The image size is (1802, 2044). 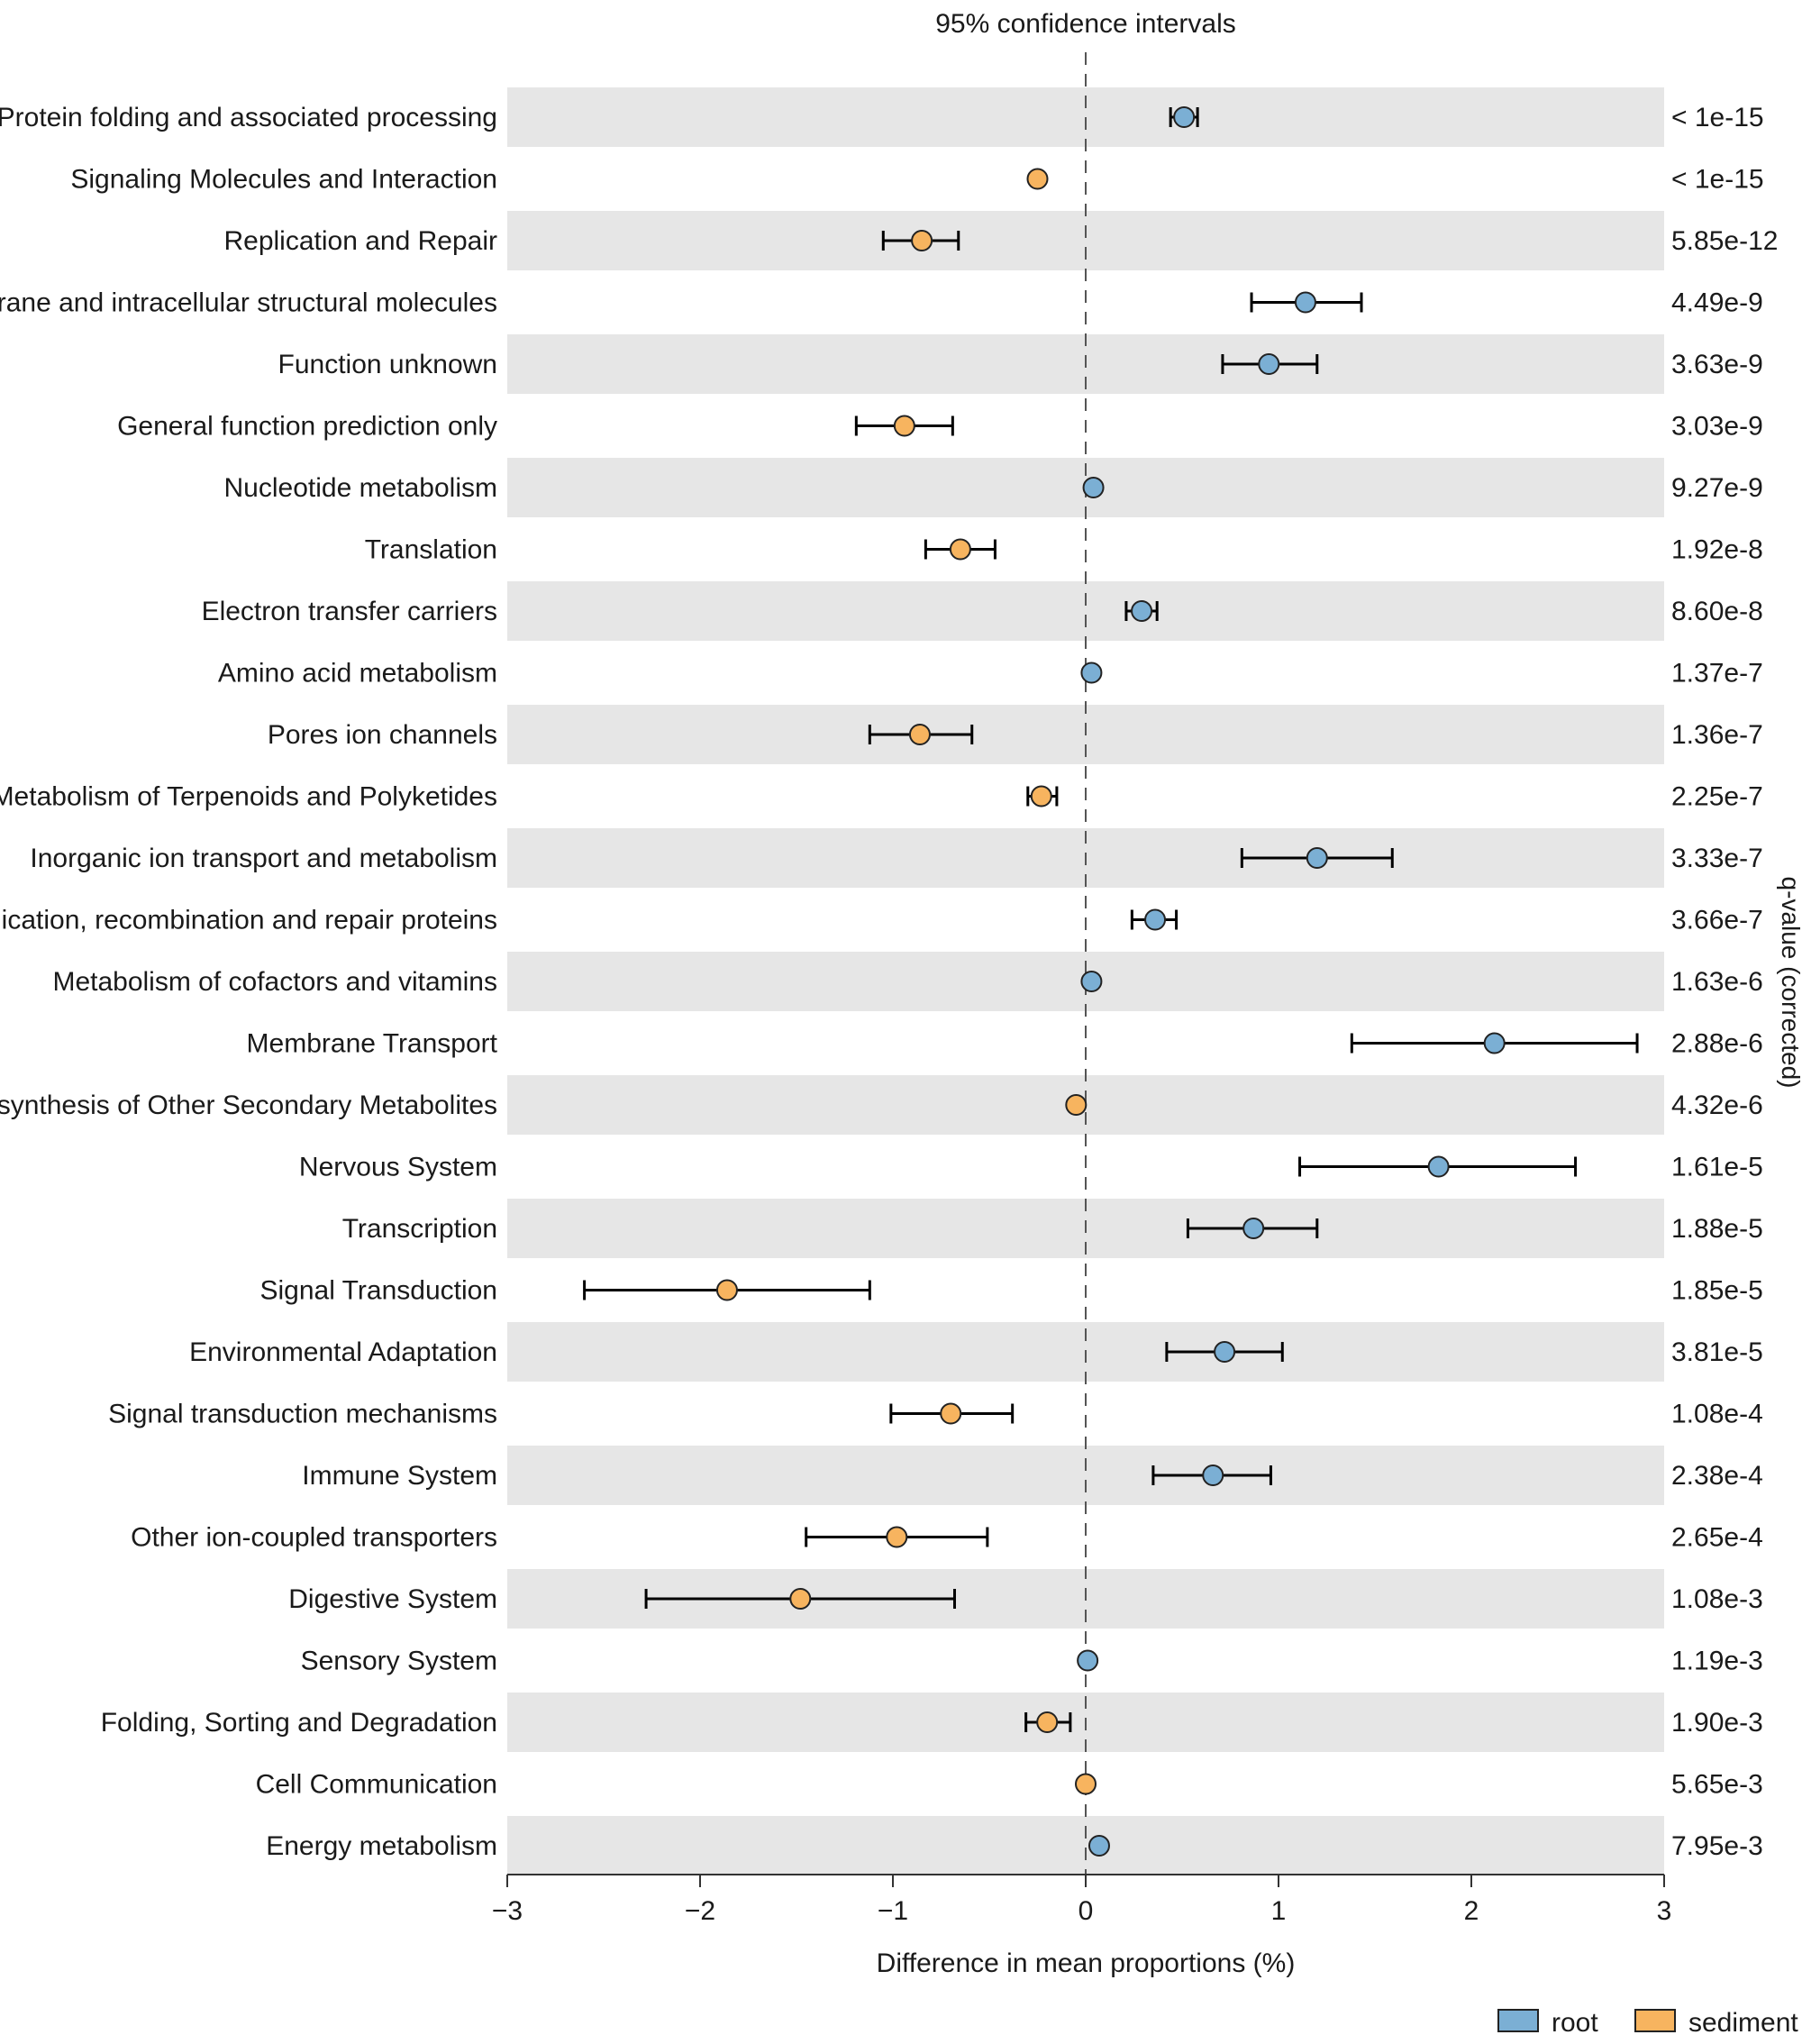 What do you see at coordinates (1717, 117) in the screenshot?
I see `q-value-label: < 1e-15` at bounding box center [1717, 117].